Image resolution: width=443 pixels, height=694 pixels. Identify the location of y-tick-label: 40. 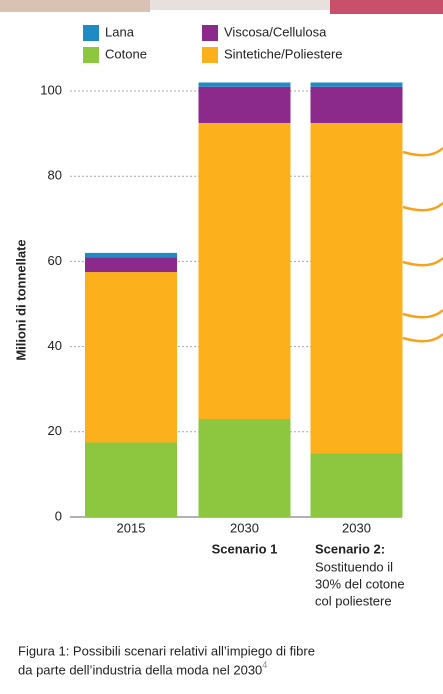
(55, 345).